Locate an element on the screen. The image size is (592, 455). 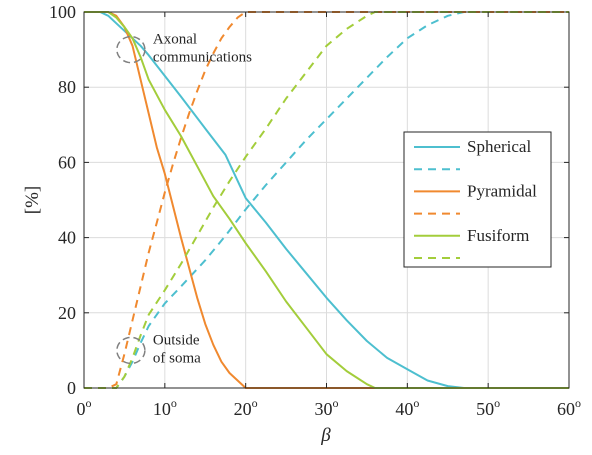
x-tick-label: 10o is located at coordinates (165, 407).